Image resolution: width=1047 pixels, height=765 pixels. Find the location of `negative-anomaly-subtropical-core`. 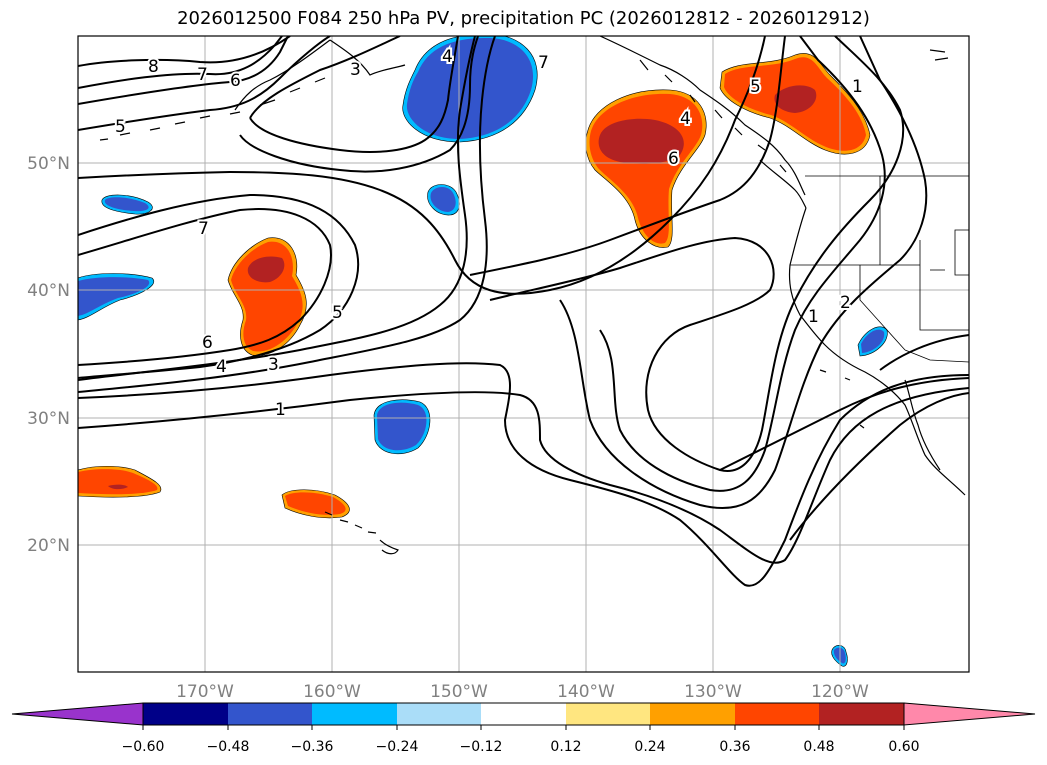

negative-anomaly-subtropical-core is located at coordinates (402, 426).